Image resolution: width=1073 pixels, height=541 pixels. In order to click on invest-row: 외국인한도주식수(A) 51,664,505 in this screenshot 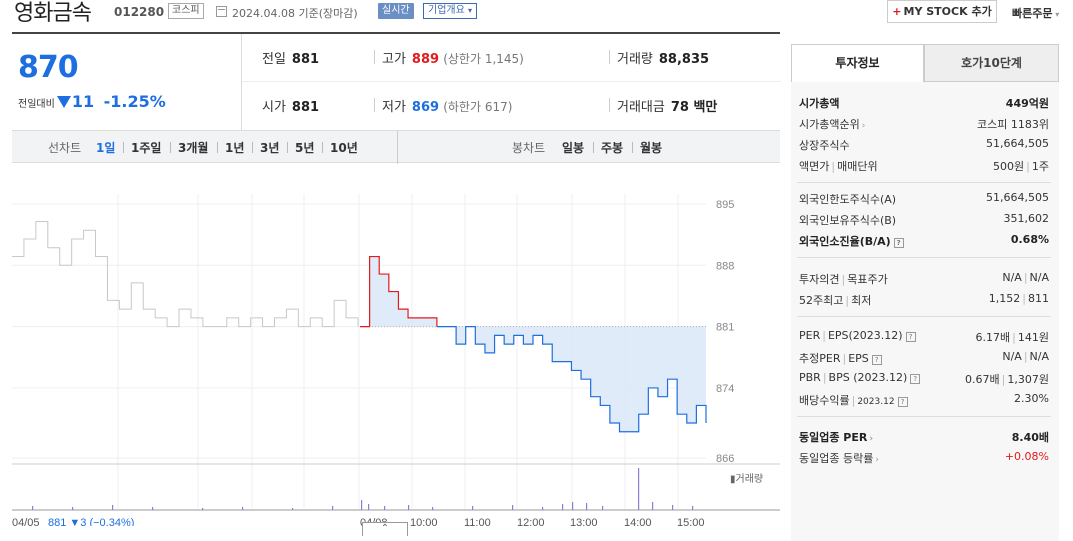, I will do `click(924, 198)`.